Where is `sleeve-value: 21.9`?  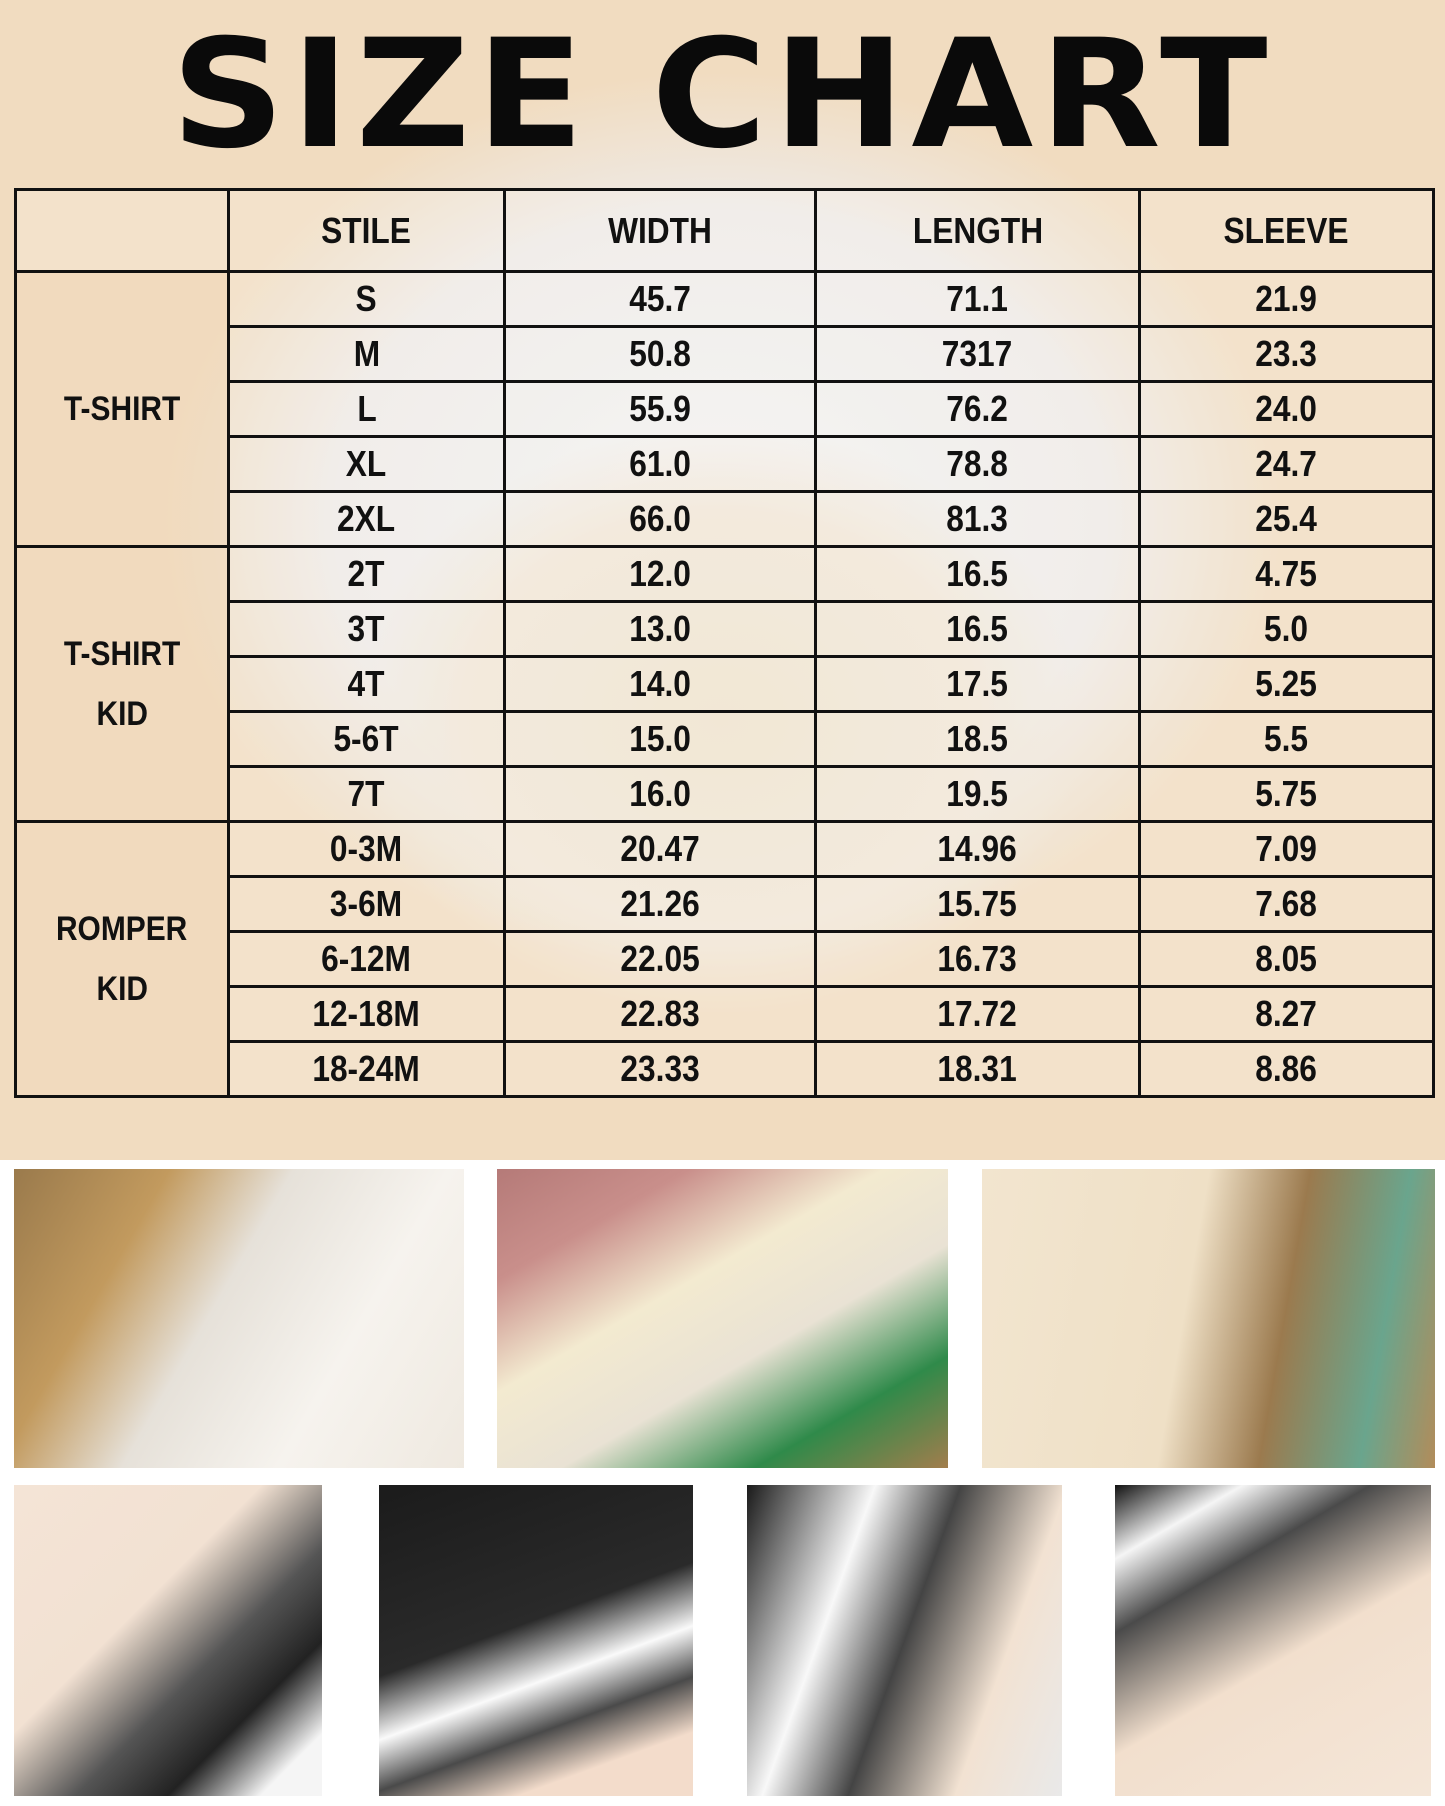
sleeve-value: 21.9 is located at coordinates (1286, 298).